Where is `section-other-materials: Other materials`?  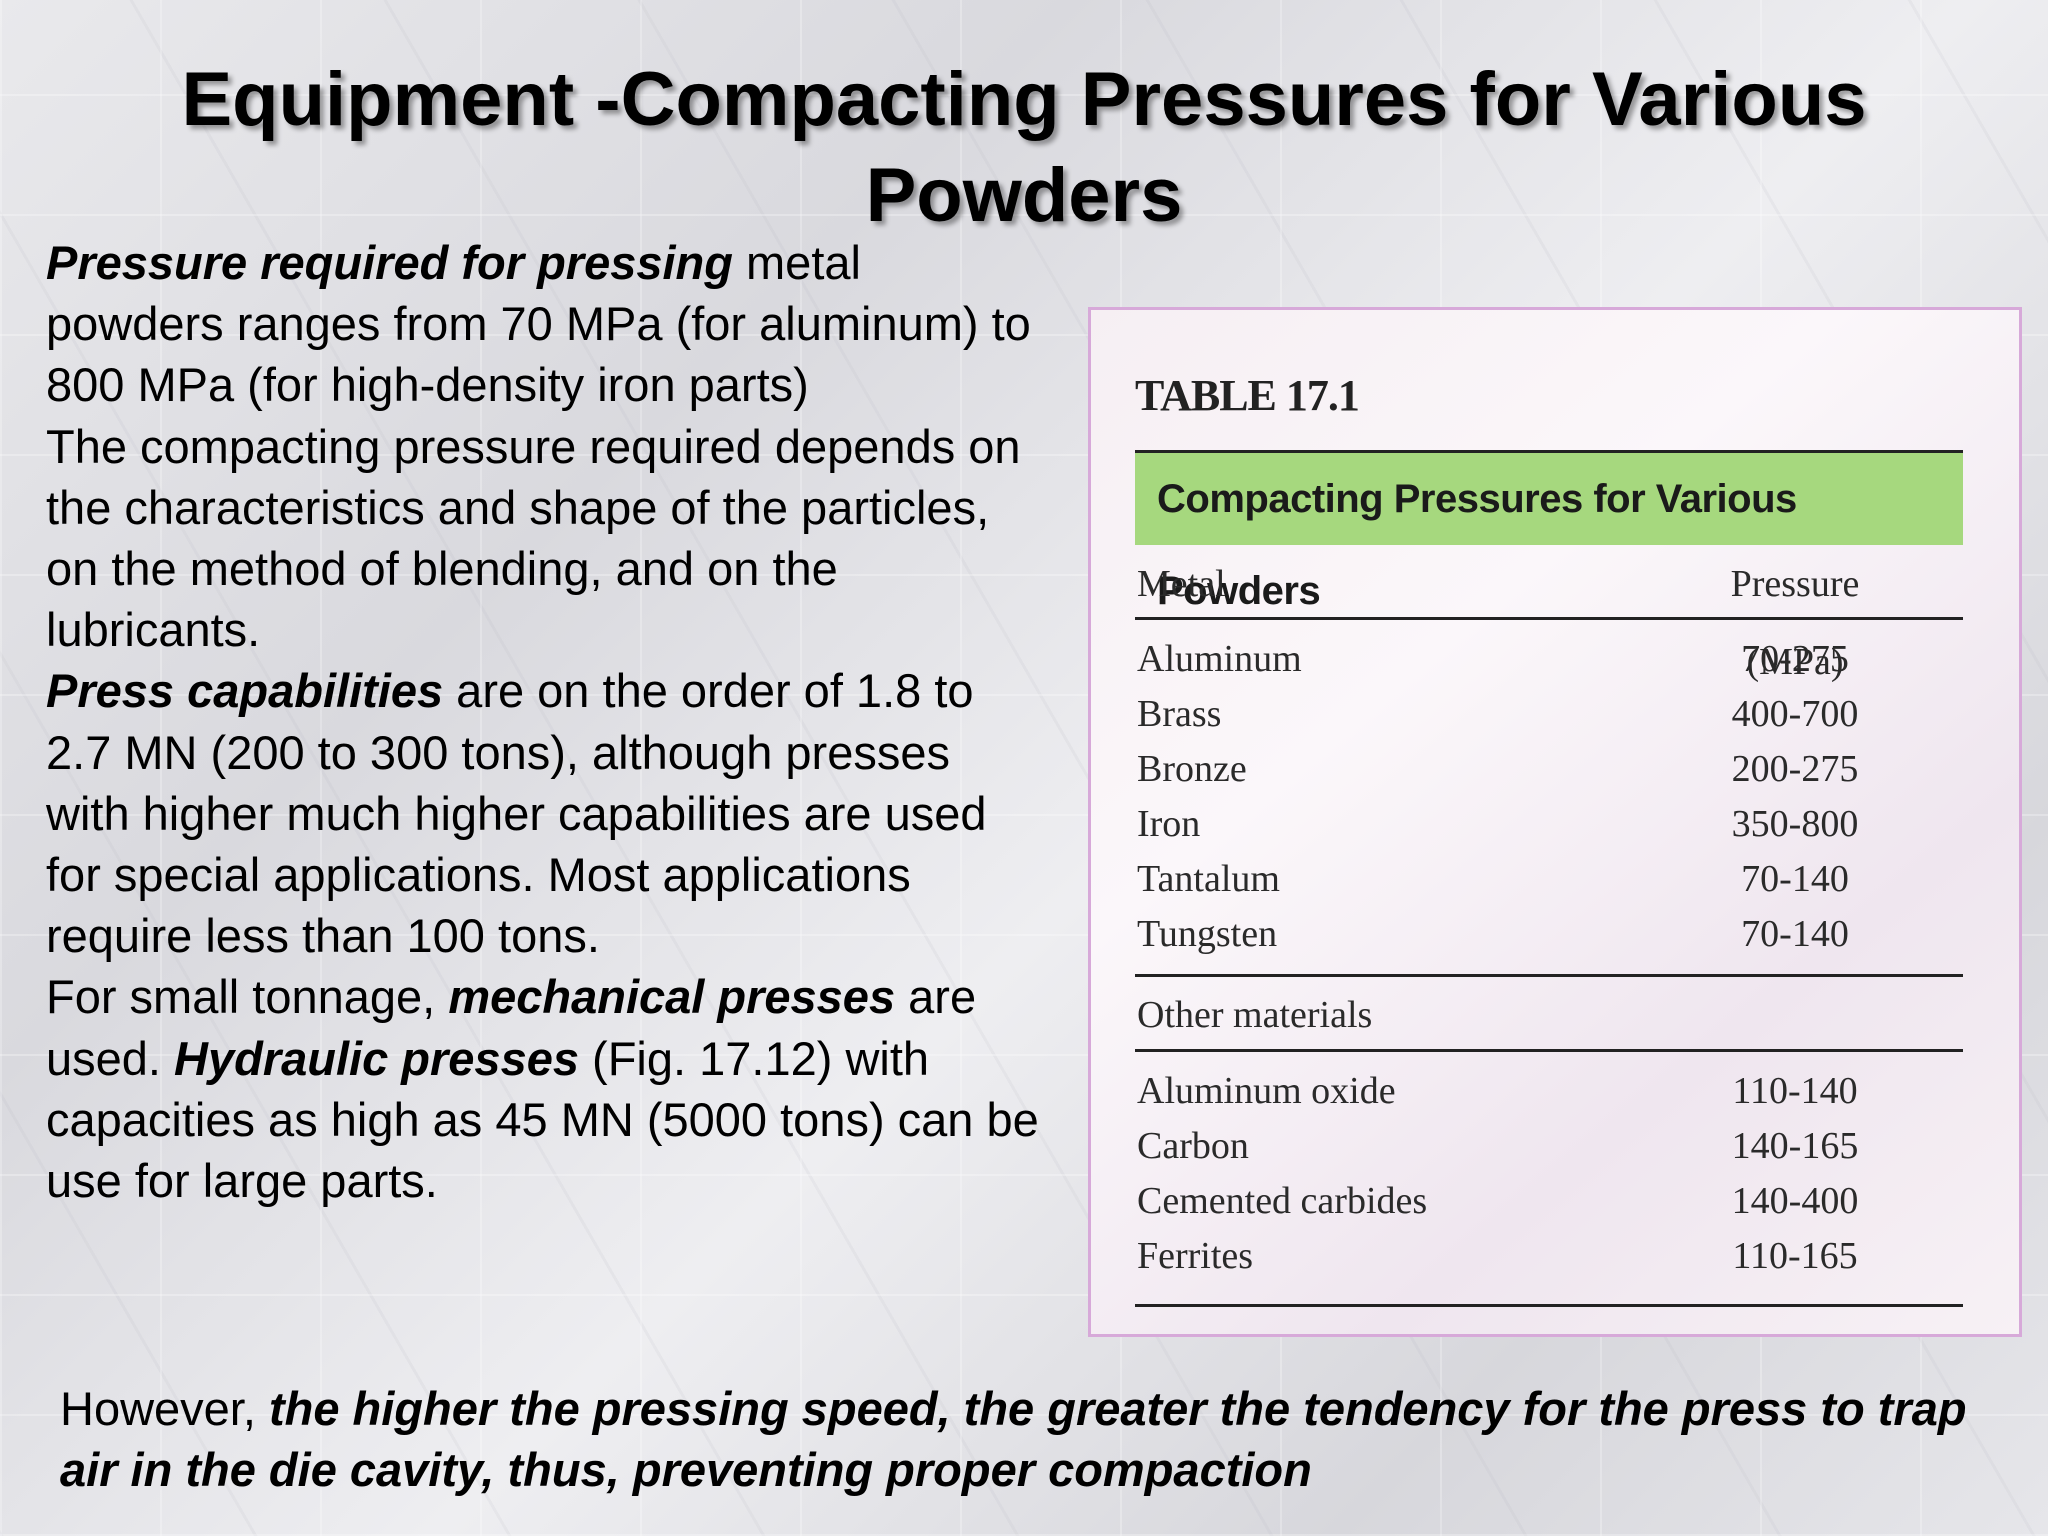
section-other-materials: Other materials is located at coordinates (1549, 1014).